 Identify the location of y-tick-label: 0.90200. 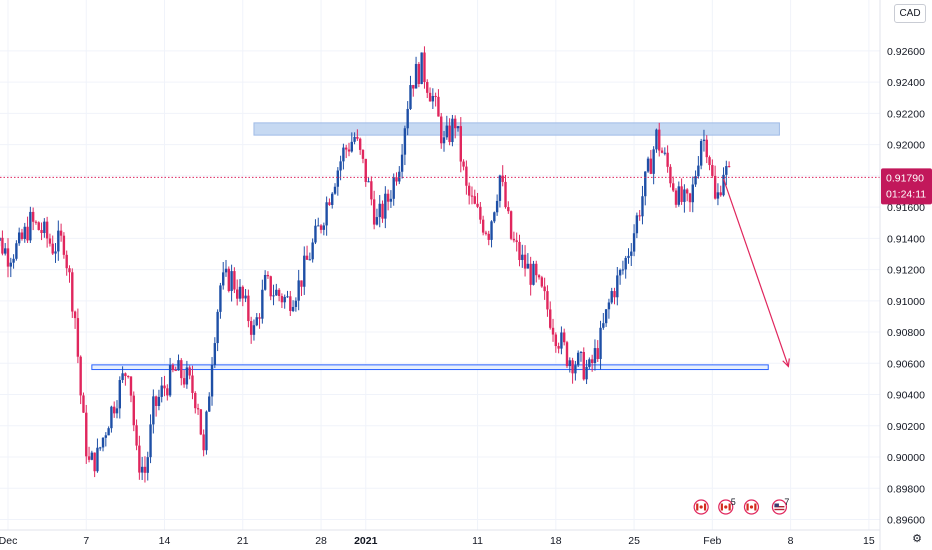
(906, 427).